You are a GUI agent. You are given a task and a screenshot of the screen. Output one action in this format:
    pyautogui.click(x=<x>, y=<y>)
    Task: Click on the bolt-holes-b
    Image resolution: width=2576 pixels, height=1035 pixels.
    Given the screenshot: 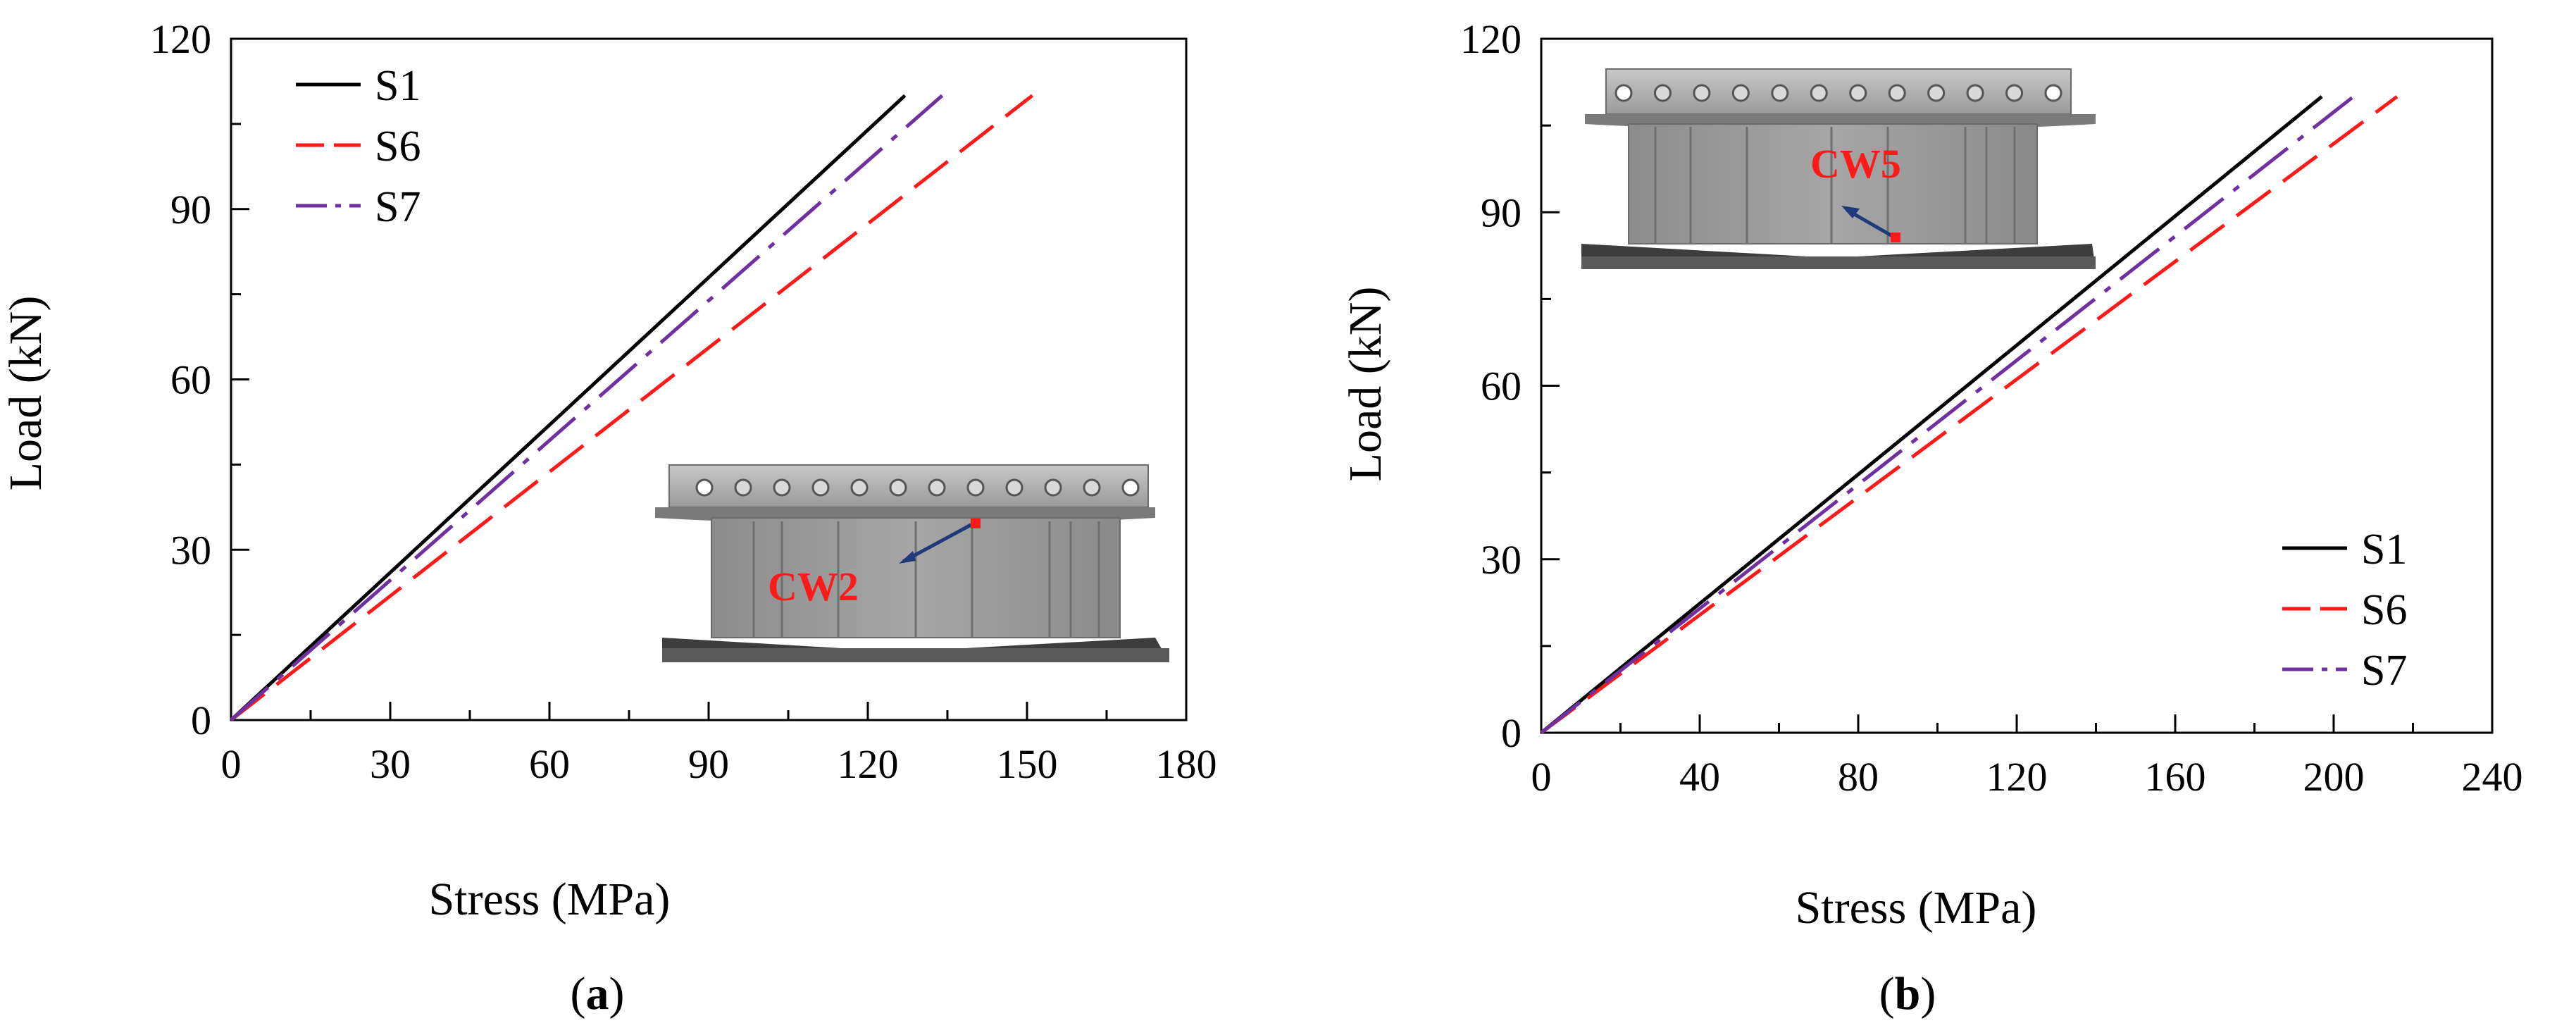 What is the action you would take?
    pyautogui.click(x=1838, y=93)
    